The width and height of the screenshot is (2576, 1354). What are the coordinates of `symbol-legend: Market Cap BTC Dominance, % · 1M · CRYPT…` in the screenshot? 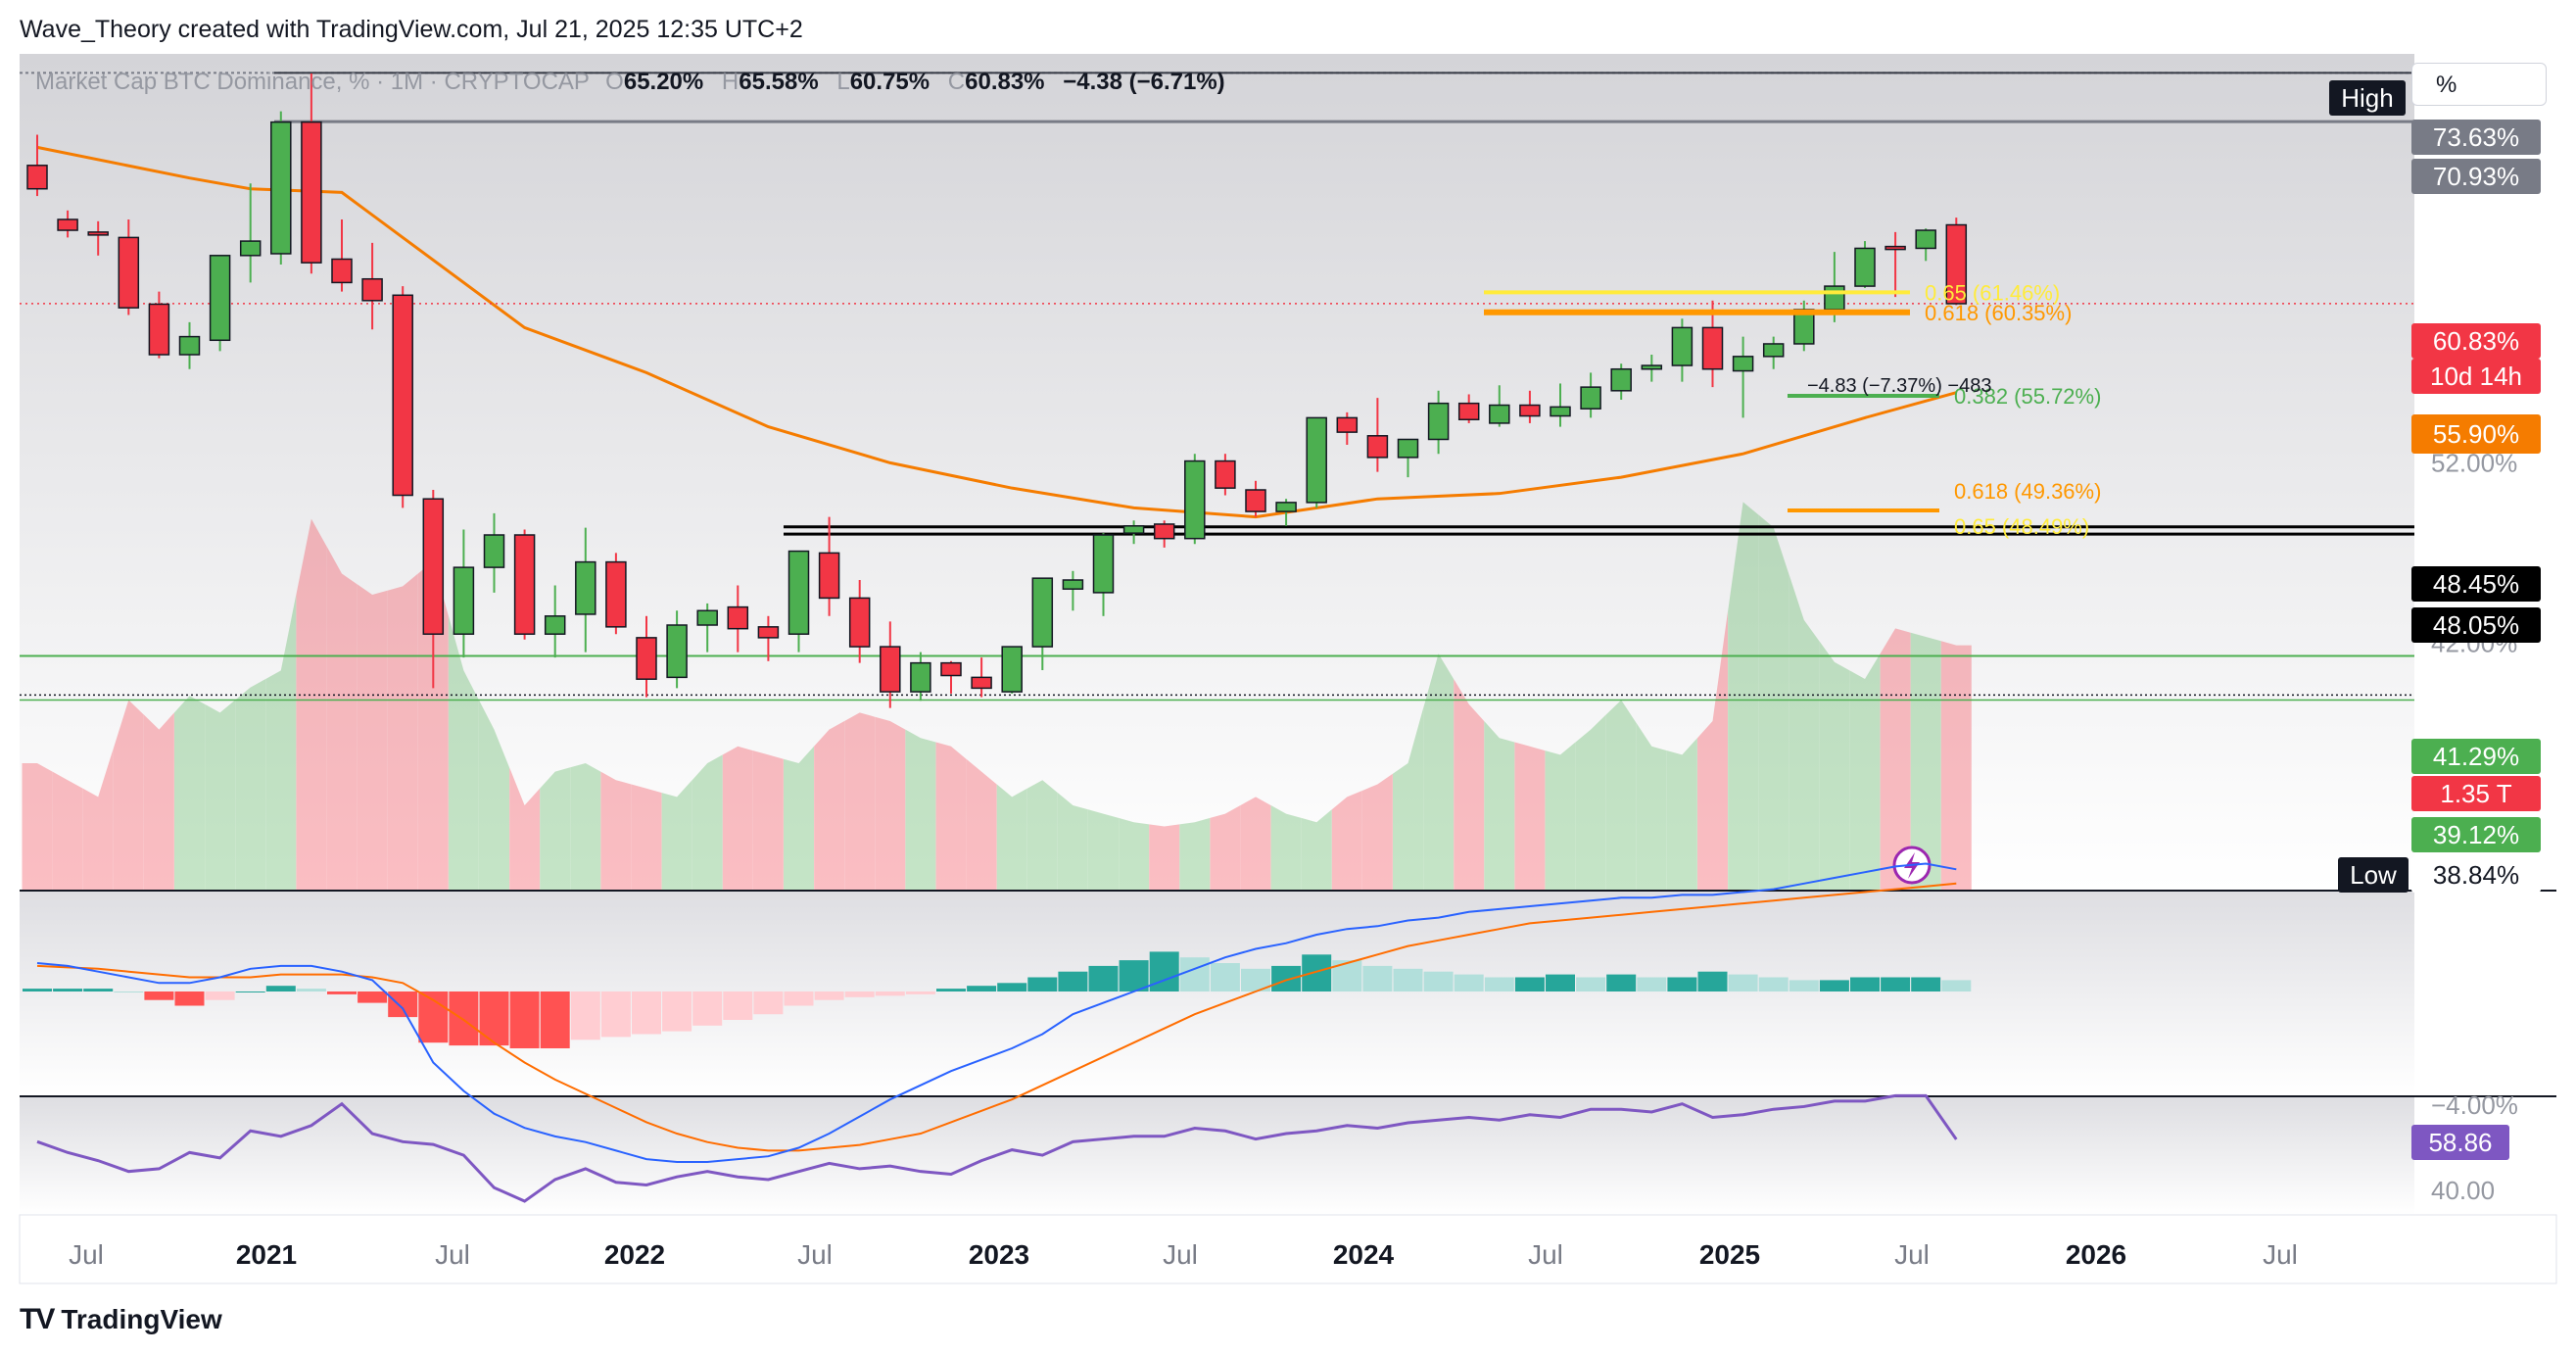 It's located at (631, 82).